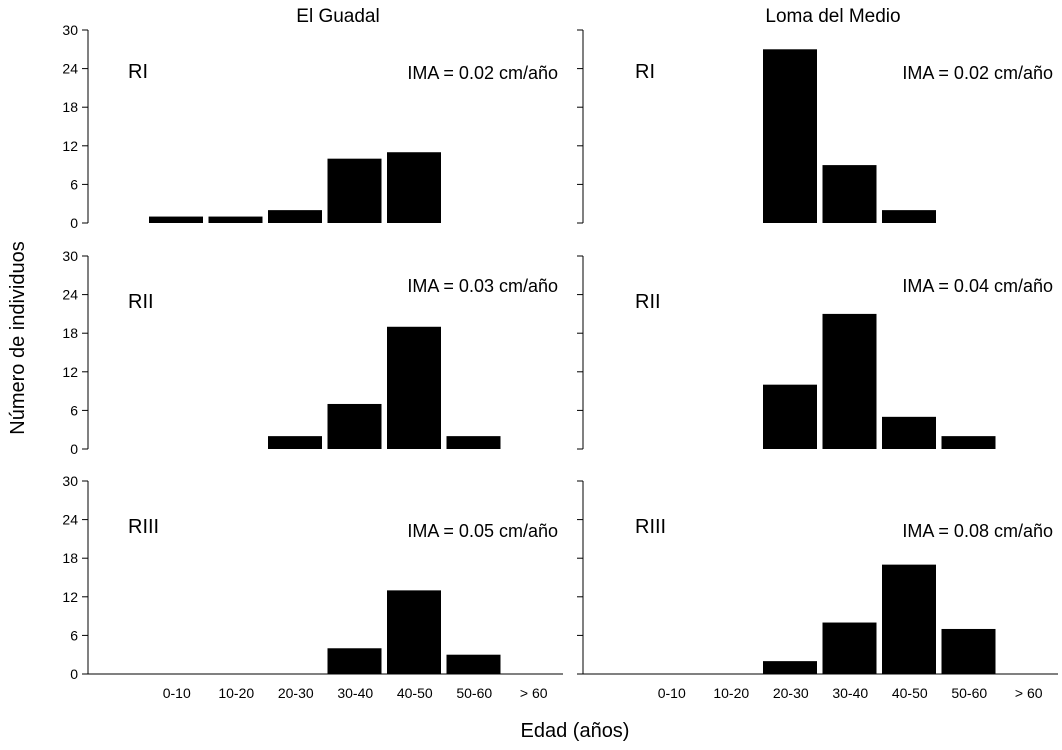 This screenshot has height=750, width=1062. Describe the element at coordinates (310, 352) in the screenshot. I see `panel: 0 6 12 18 24 30 RII IMA = 0.03 cm/año` at that location.